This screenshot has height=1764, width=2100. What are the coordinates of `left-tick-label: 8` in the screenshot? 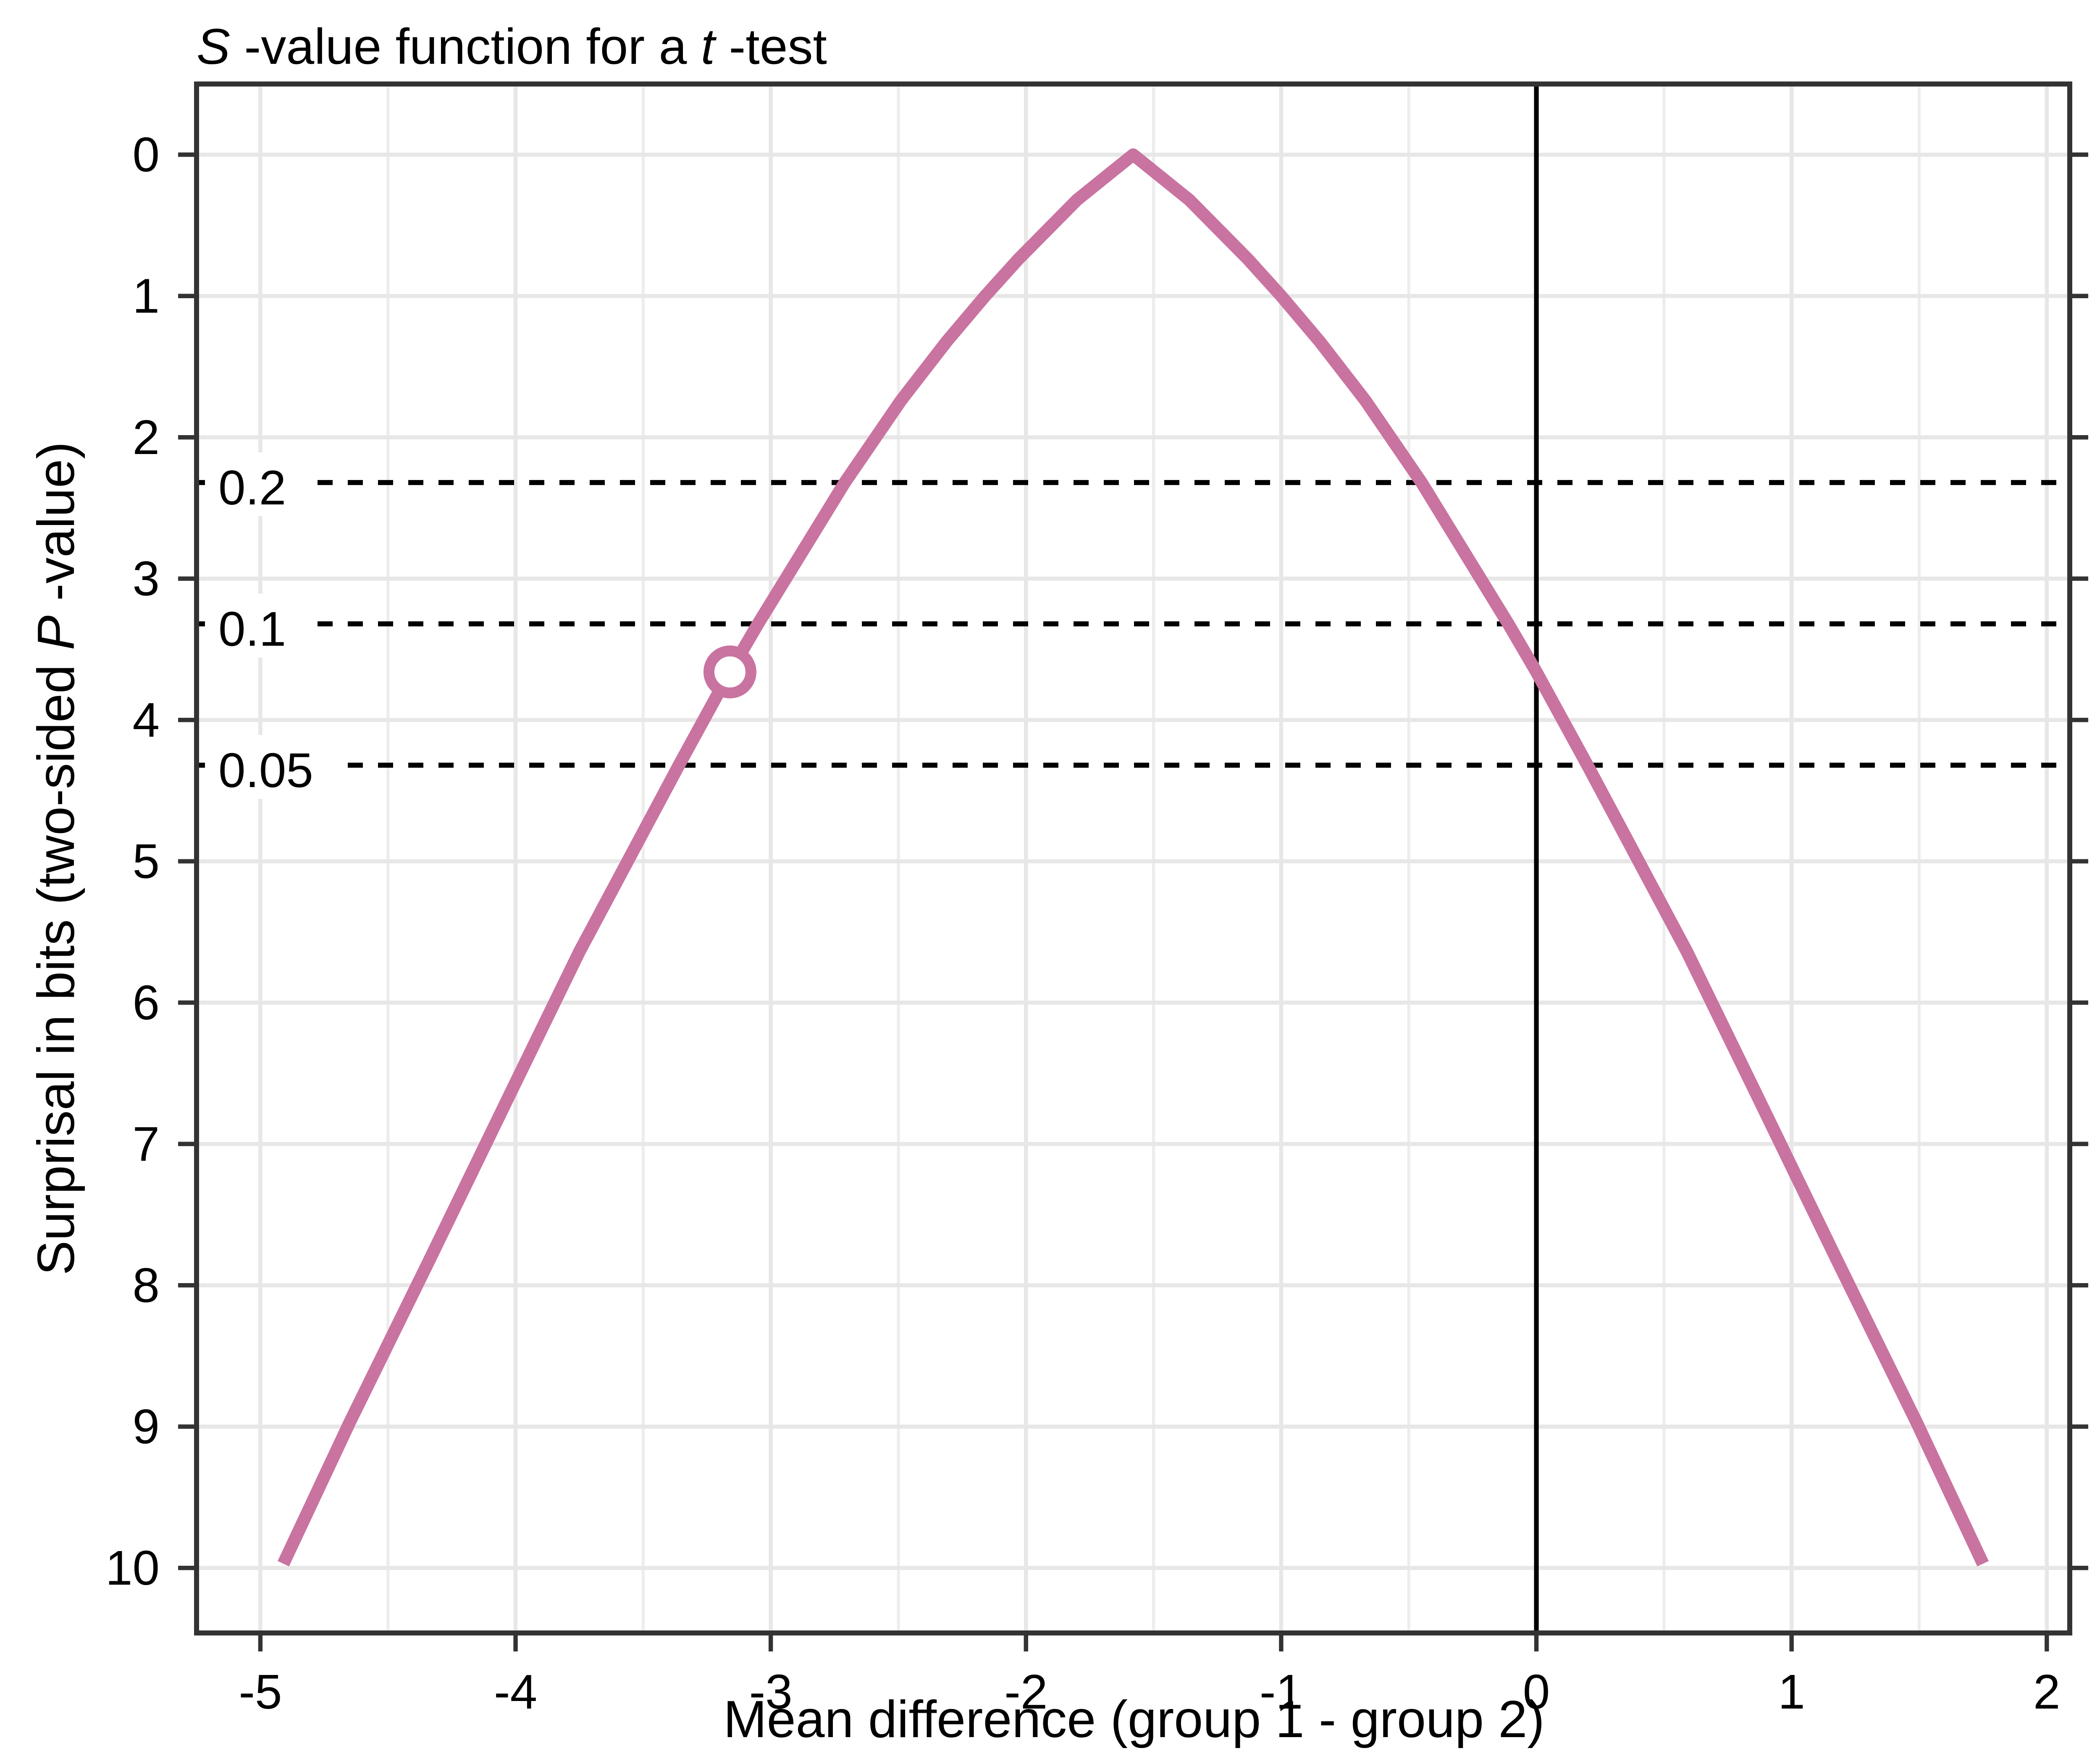 It's located at (146, 1285).